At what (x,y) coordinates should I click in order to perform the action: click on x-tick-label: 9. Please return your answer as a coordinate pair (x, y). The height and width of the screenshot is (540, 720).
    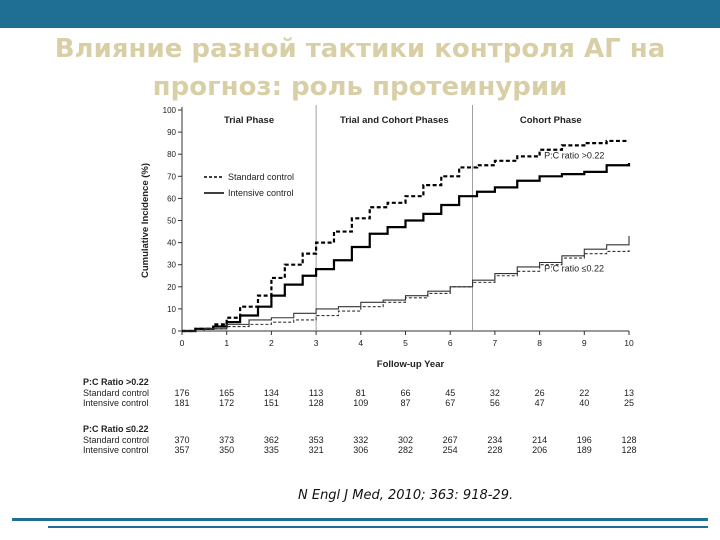
    Looking at the image, I should click on (584, 343).